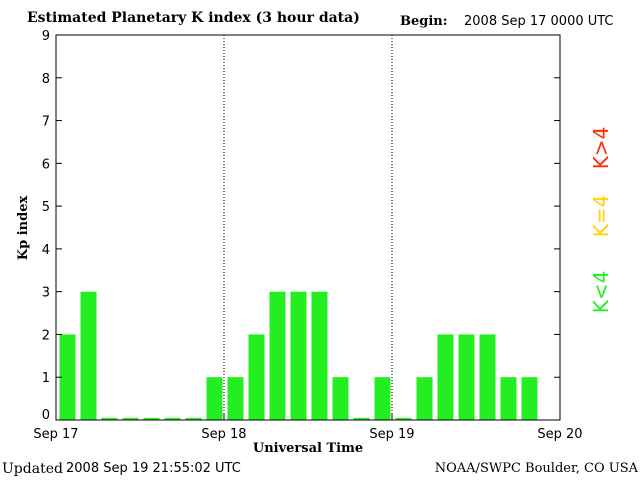 The width and height of the screenshot is (640, 480). What do you see at coordinates (223, 434) in the screenshot?
I see `x-tick-label: Sep 18` at bounding box center [223, 434].